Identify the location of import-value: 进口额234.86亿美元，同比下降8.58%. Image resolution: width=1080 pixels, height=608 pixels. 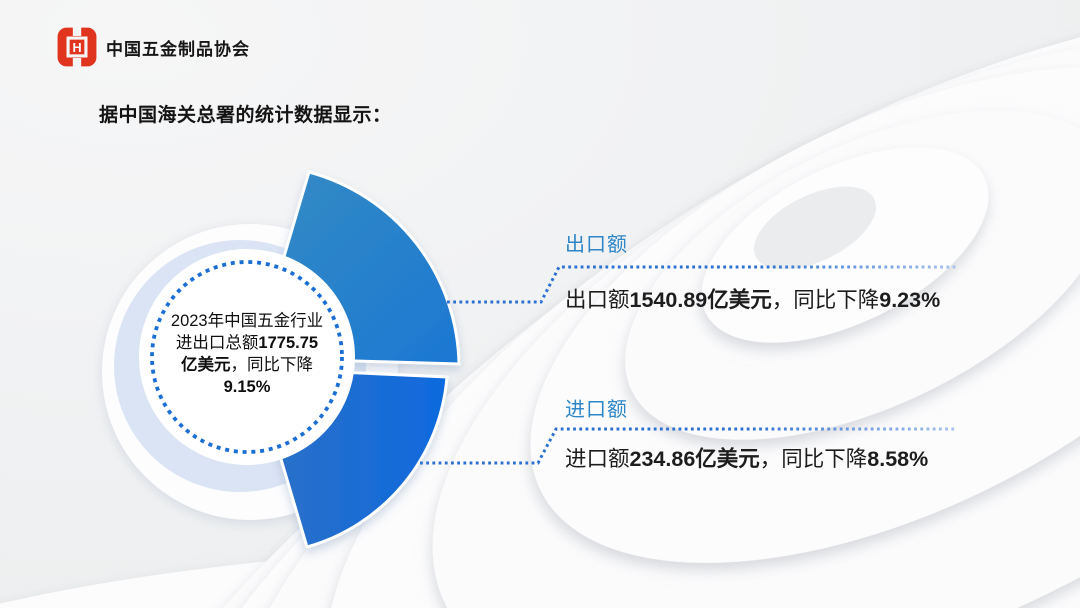
(747, 459).